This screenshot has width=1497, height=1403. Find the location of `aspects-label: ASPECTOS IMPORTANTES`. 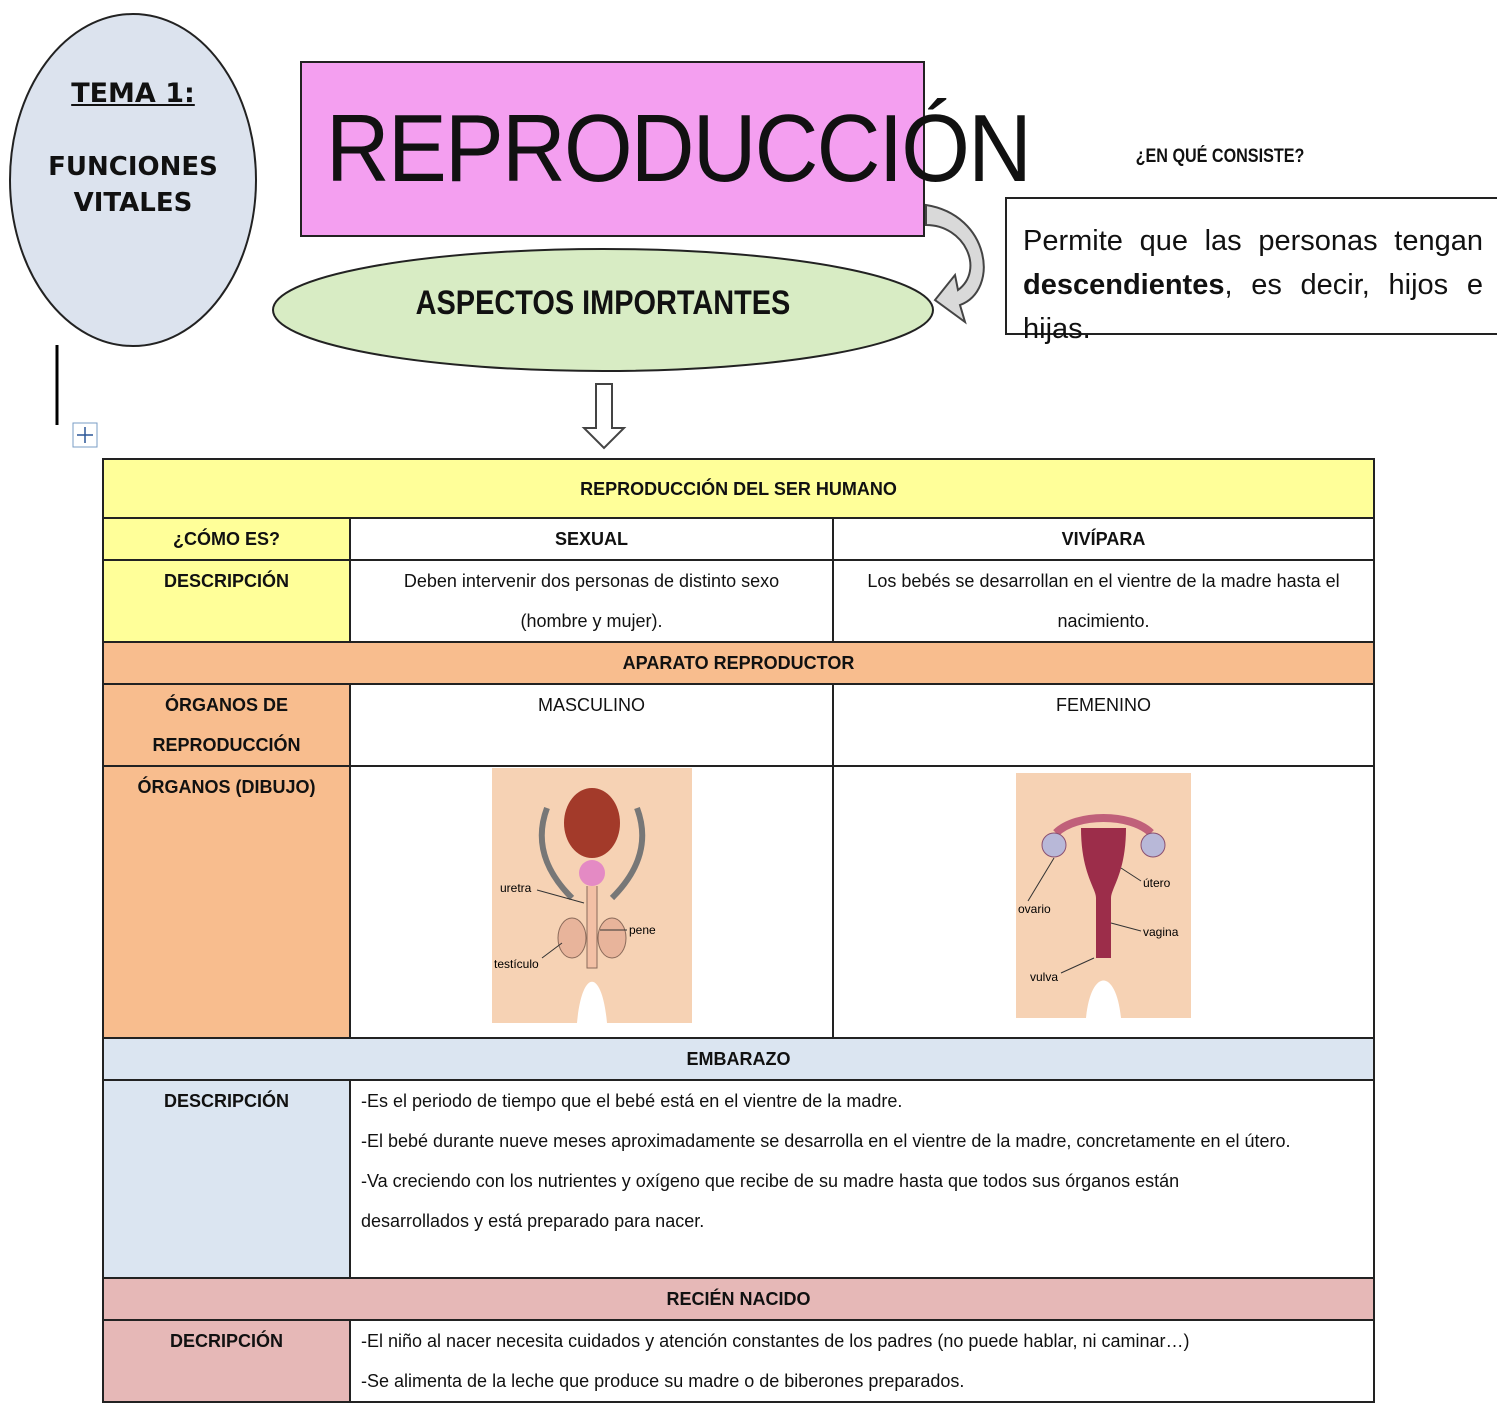

aspects-label: ASPECTOS IMPORTANTES is located at coordinates (603, 303).